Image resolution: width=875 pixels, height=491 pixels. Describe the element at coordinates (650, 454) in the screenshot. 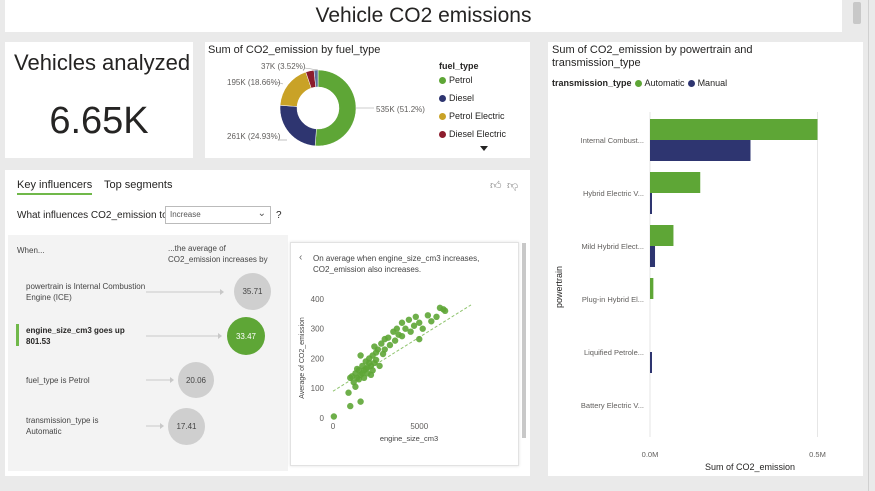

I see `x-tick-label: 0.0M` at that location.